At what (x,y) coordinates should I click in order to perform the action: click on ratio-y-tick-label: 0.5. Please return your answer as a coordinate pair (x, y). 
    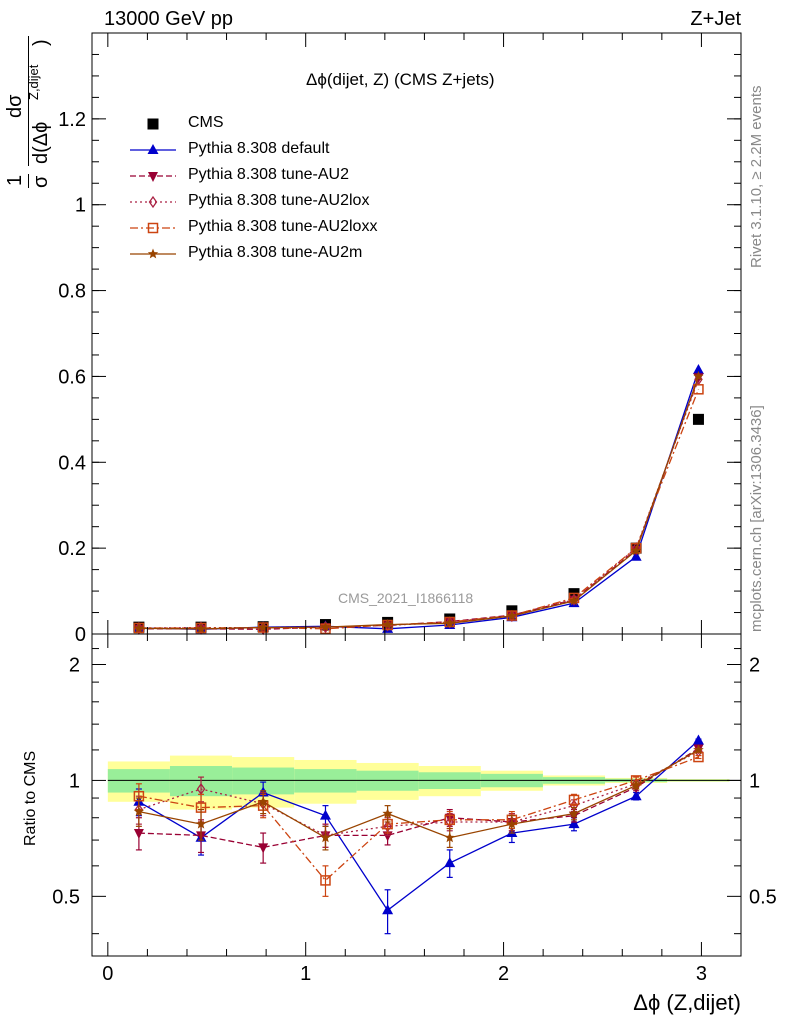
    Looking at the image, I should click on (66, 897).